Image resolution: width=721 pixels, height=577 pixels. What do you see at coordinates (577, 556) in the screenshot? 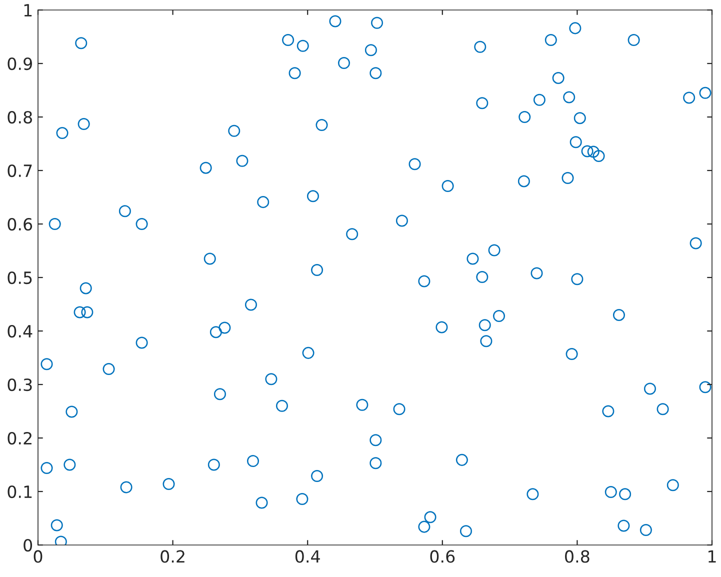
I see `x-tick-label: 0.8` at bounding box center [577, 556].